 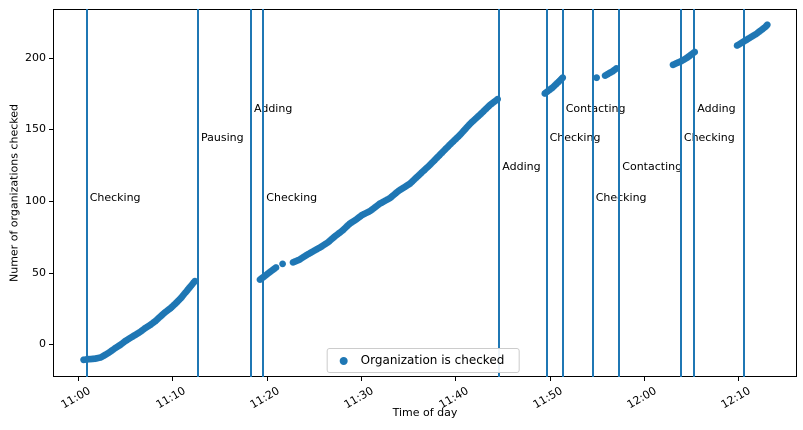 I want to click on event-label: Pausing, so click(x=222, y=137).